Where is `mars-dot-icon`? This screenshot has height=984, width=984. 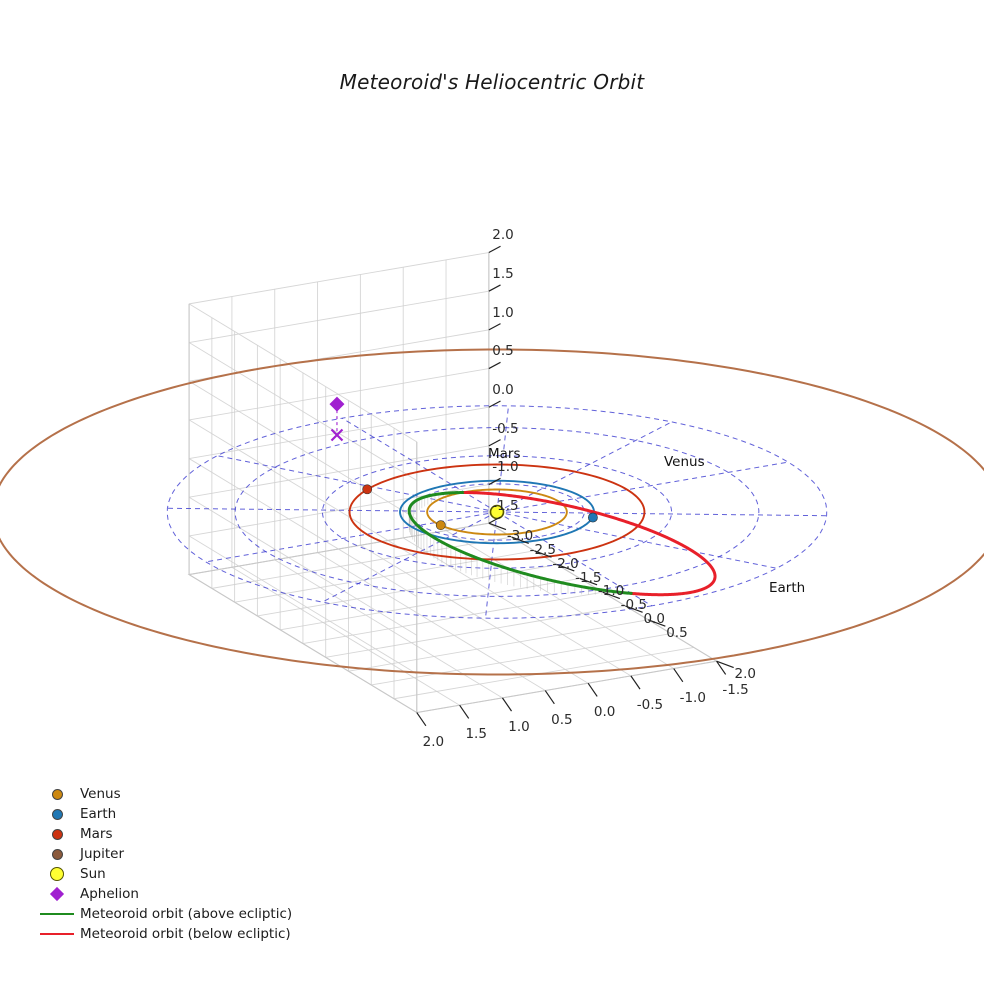 mars-dot-icon is located at coordinates (57, 834).